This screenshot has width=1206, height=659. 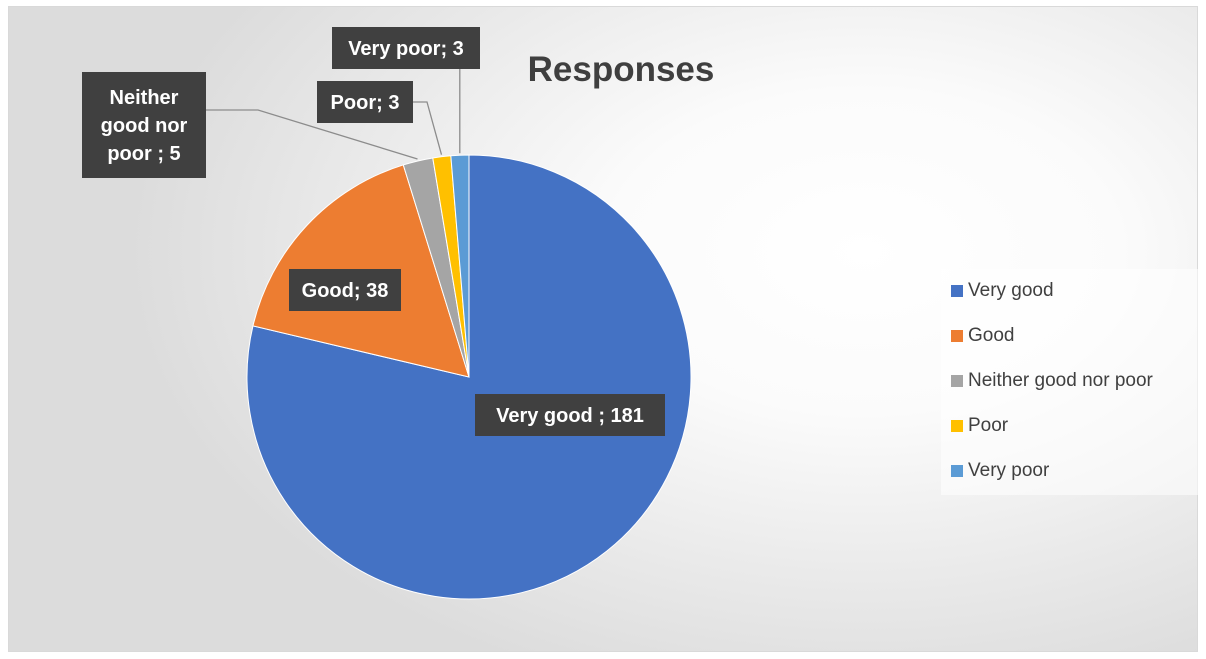 I want to click on legend-item-very-poor: Very poor, so click(x=1000, y=471).